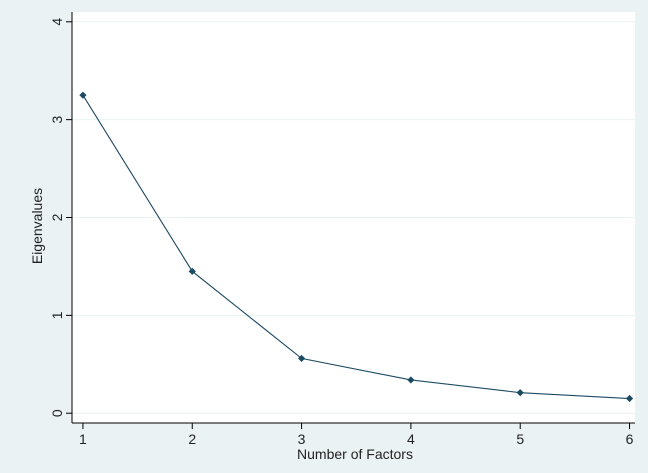  I want to click on x-tick-label: 4, so click(411, 439).